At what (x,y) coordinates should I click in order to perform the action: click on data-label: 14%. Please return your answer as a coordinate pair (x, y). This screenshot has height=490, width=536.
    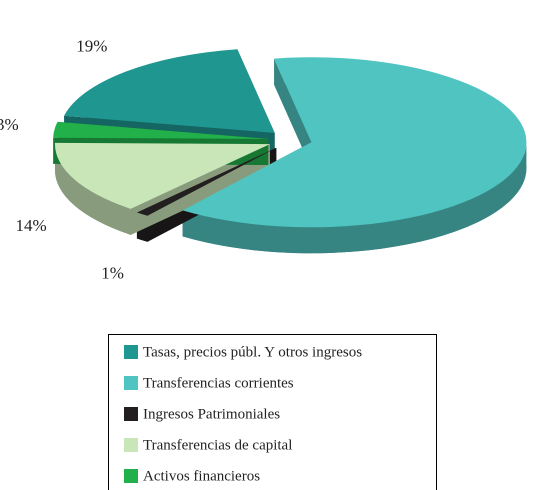
    Looking at the image, I should click on (31, 225).